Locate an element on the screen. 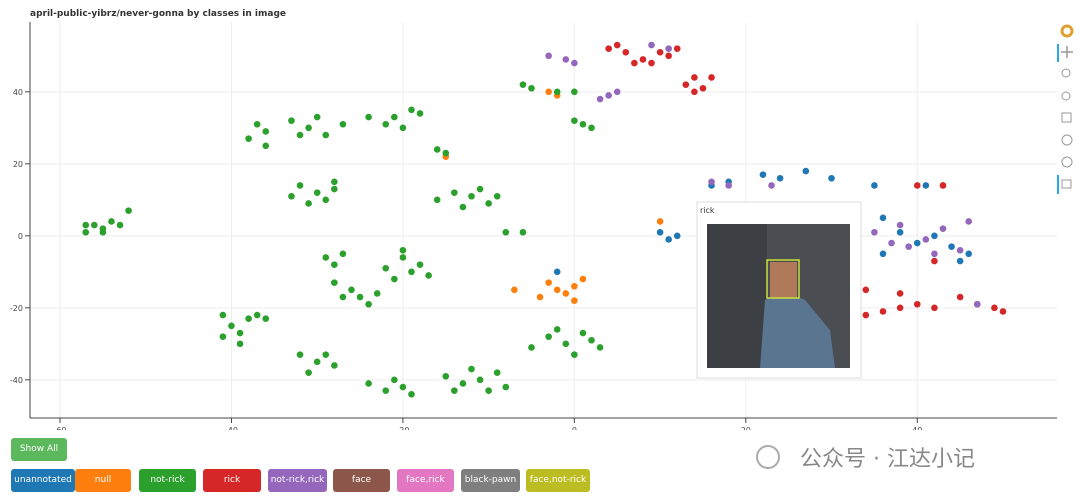 The image size is (1080, 500). tool-help is located at coordinates (1067, 162).